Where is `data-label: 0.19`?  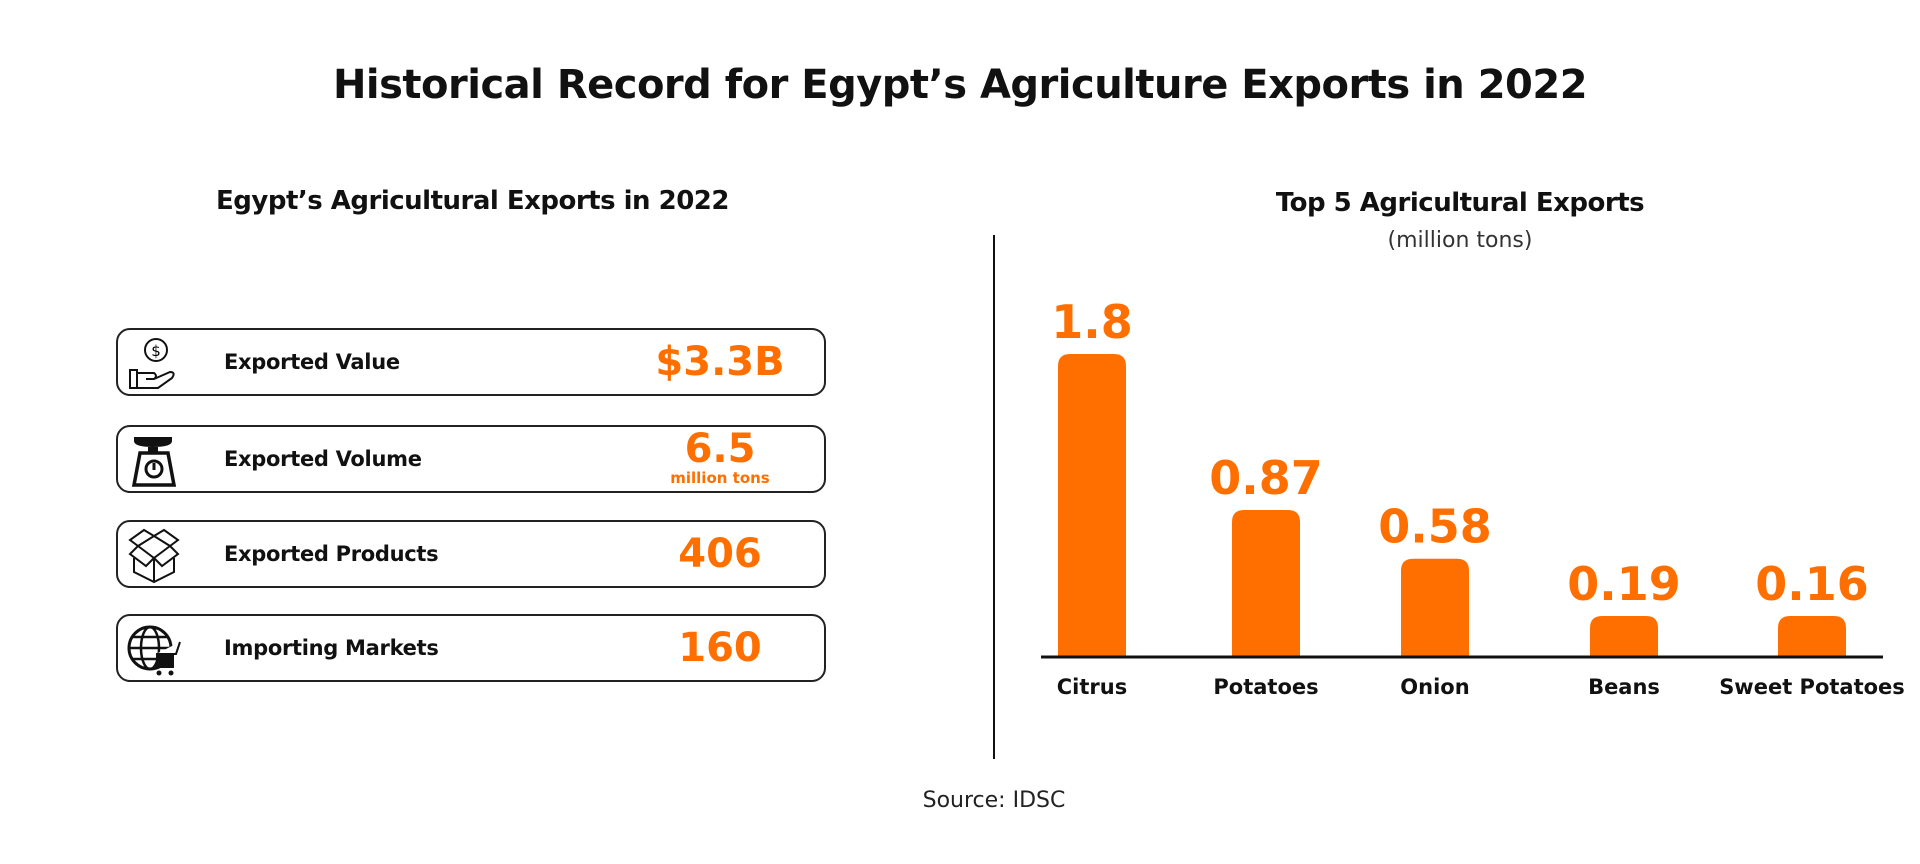
data-label: 0.19 is located at coordinates (1624, 584).